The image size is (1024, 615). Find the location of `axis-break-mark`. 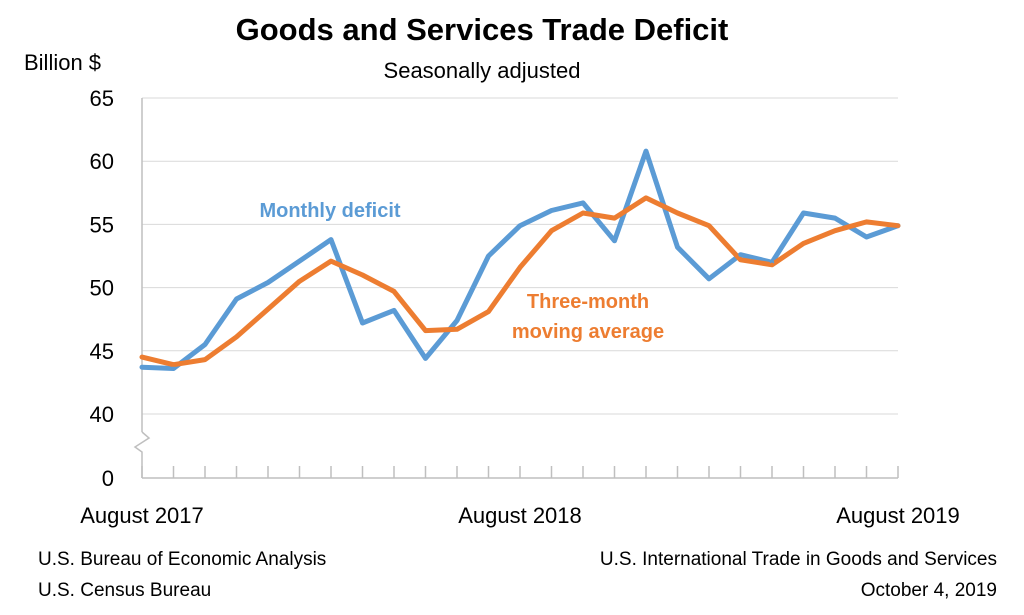

axis-break-mark is located at coordinates (142, 454).